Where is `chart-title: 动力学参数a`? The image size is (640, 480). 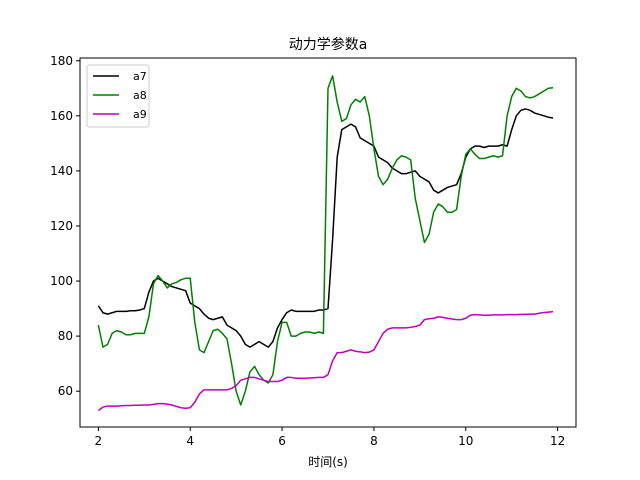 chart-title: 动力学参数a is located at coordinates (328, 44).